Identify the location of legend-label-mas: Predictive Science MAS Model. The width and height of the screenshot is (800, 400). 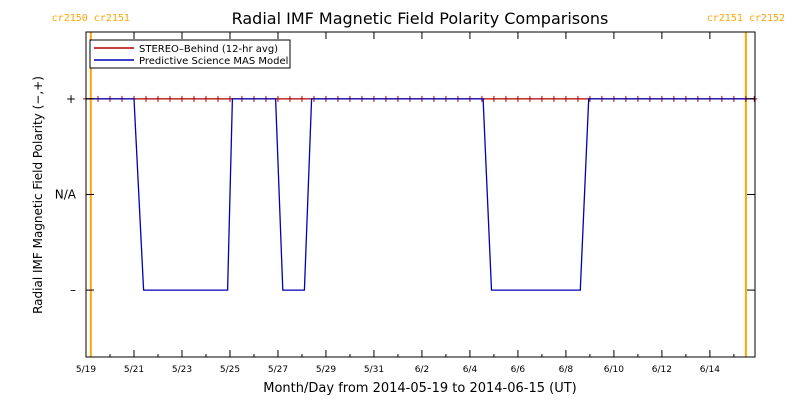
(213, 61).